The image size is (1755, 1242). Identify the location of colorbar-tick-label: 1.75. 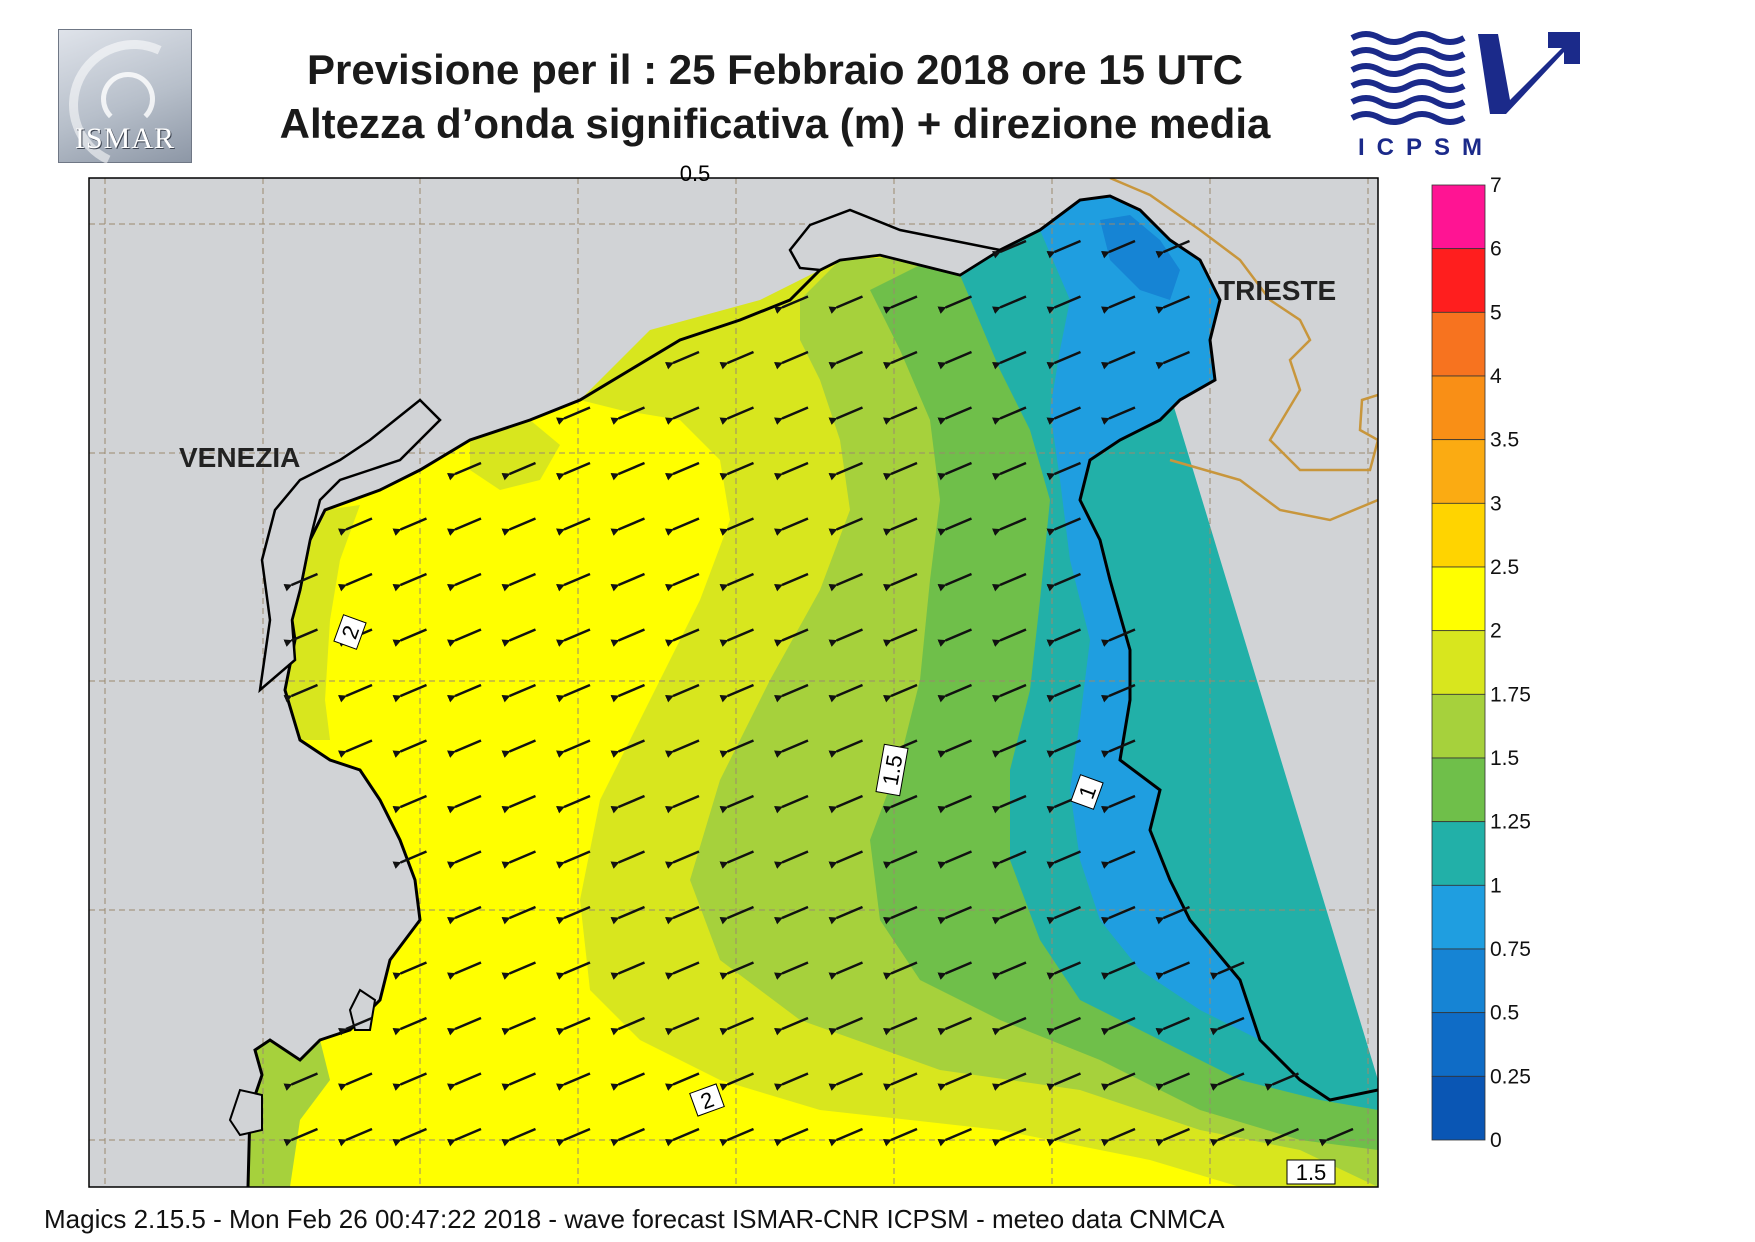
(1510, 694).